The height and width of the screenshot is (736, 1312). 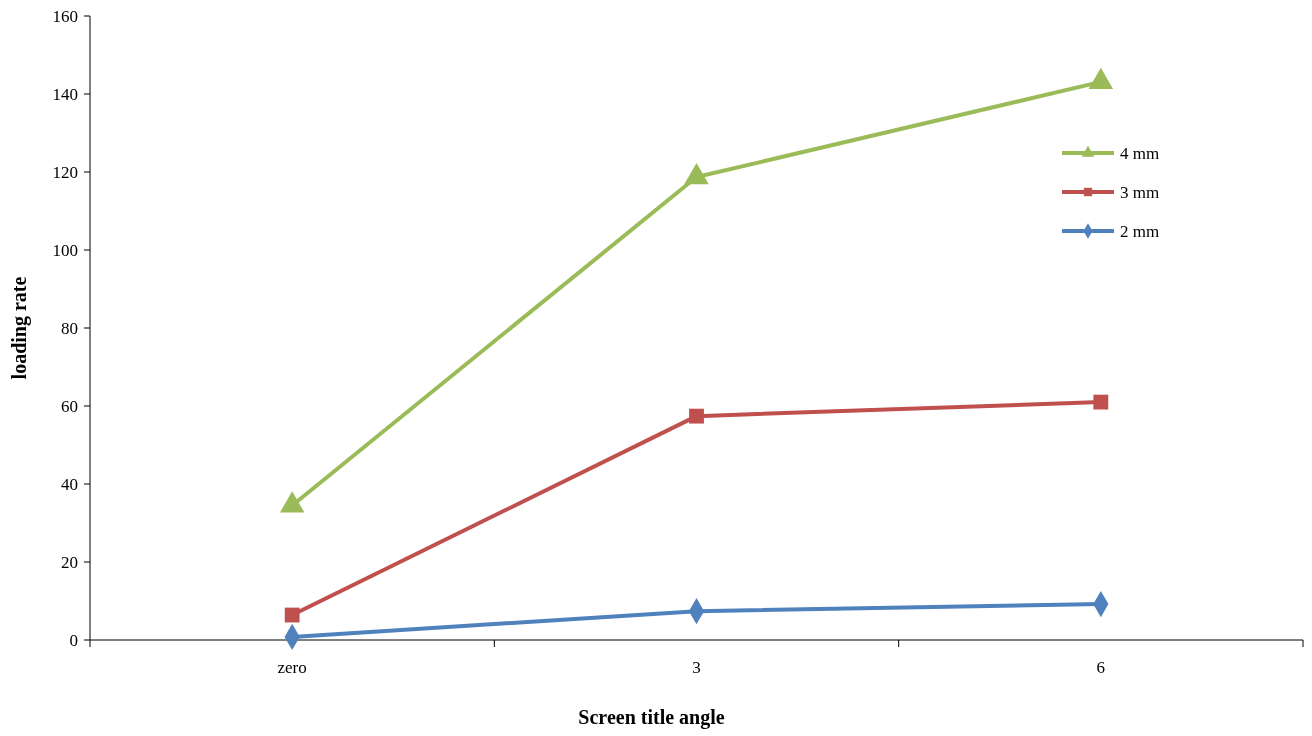 I want to click on x-axis-title: Screen title angle, so click(x=651, y=717).